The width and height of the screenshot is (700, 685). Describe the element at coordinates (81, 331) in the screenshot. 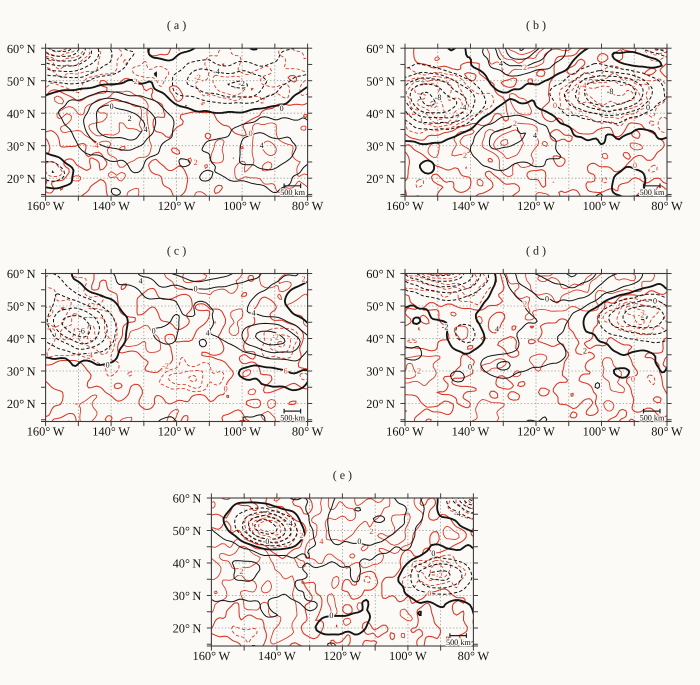

I see `svg-text: -6` at that location.